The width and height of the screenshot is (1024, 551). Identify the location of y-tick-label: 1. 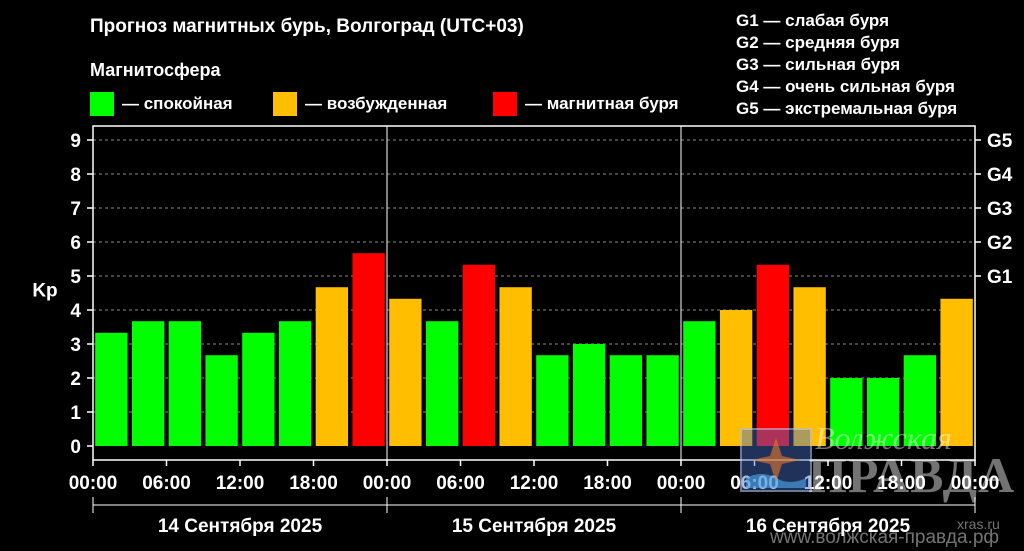
(75, 413).